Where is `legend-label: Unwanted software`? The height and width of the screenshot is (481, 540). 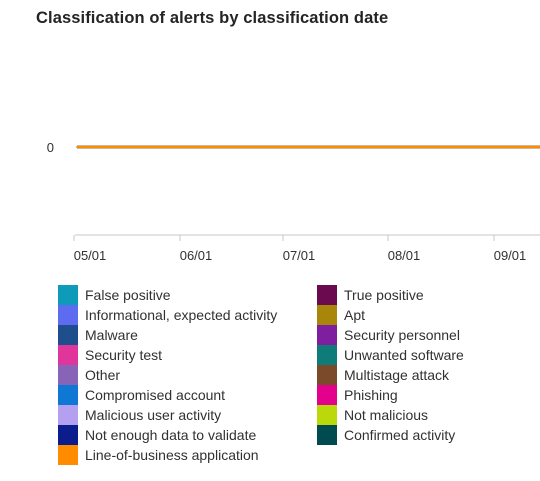
legend-label: Unwanted software is located at coordinates (404, 355).